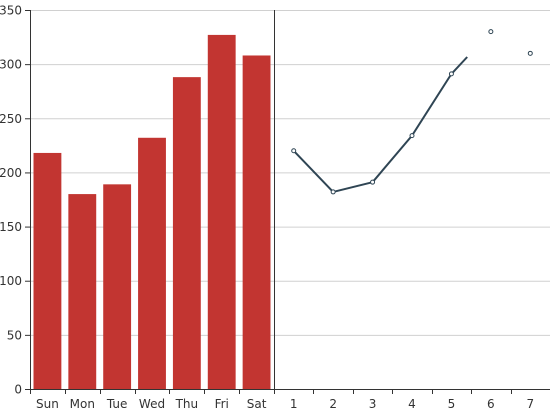 This screenshot has width=550, height=420. What do you see at coordinates (11, 65) in the screenshot?
I see `y-tick-label: 300` at bounding box center [11, 65].